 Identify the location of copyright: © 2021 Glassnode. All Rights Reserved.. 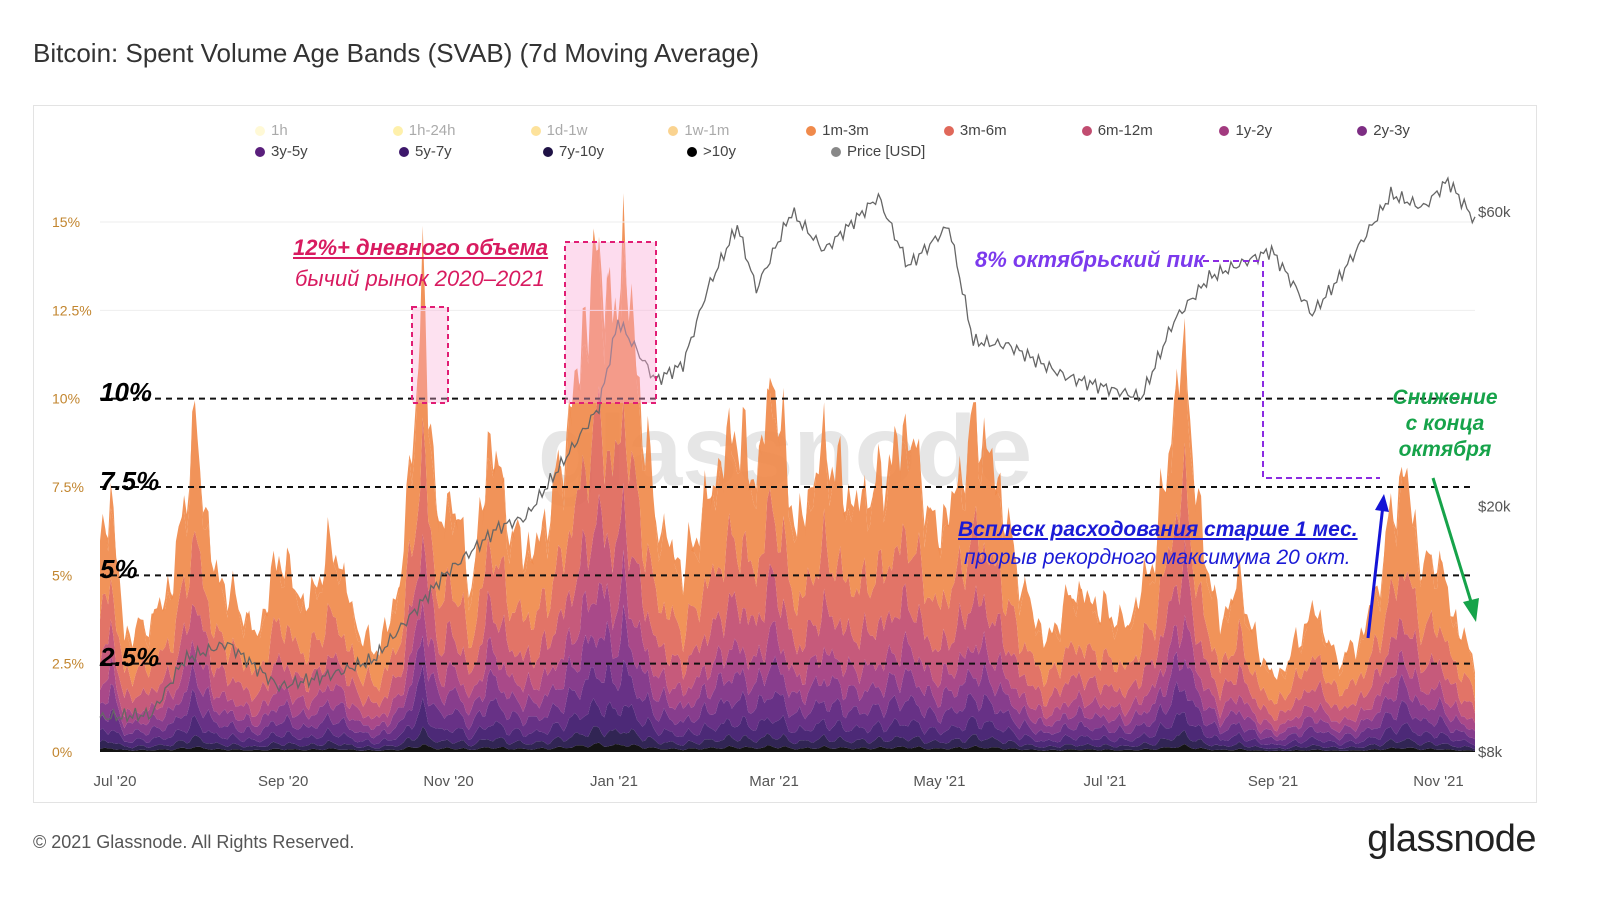
(194, 842).